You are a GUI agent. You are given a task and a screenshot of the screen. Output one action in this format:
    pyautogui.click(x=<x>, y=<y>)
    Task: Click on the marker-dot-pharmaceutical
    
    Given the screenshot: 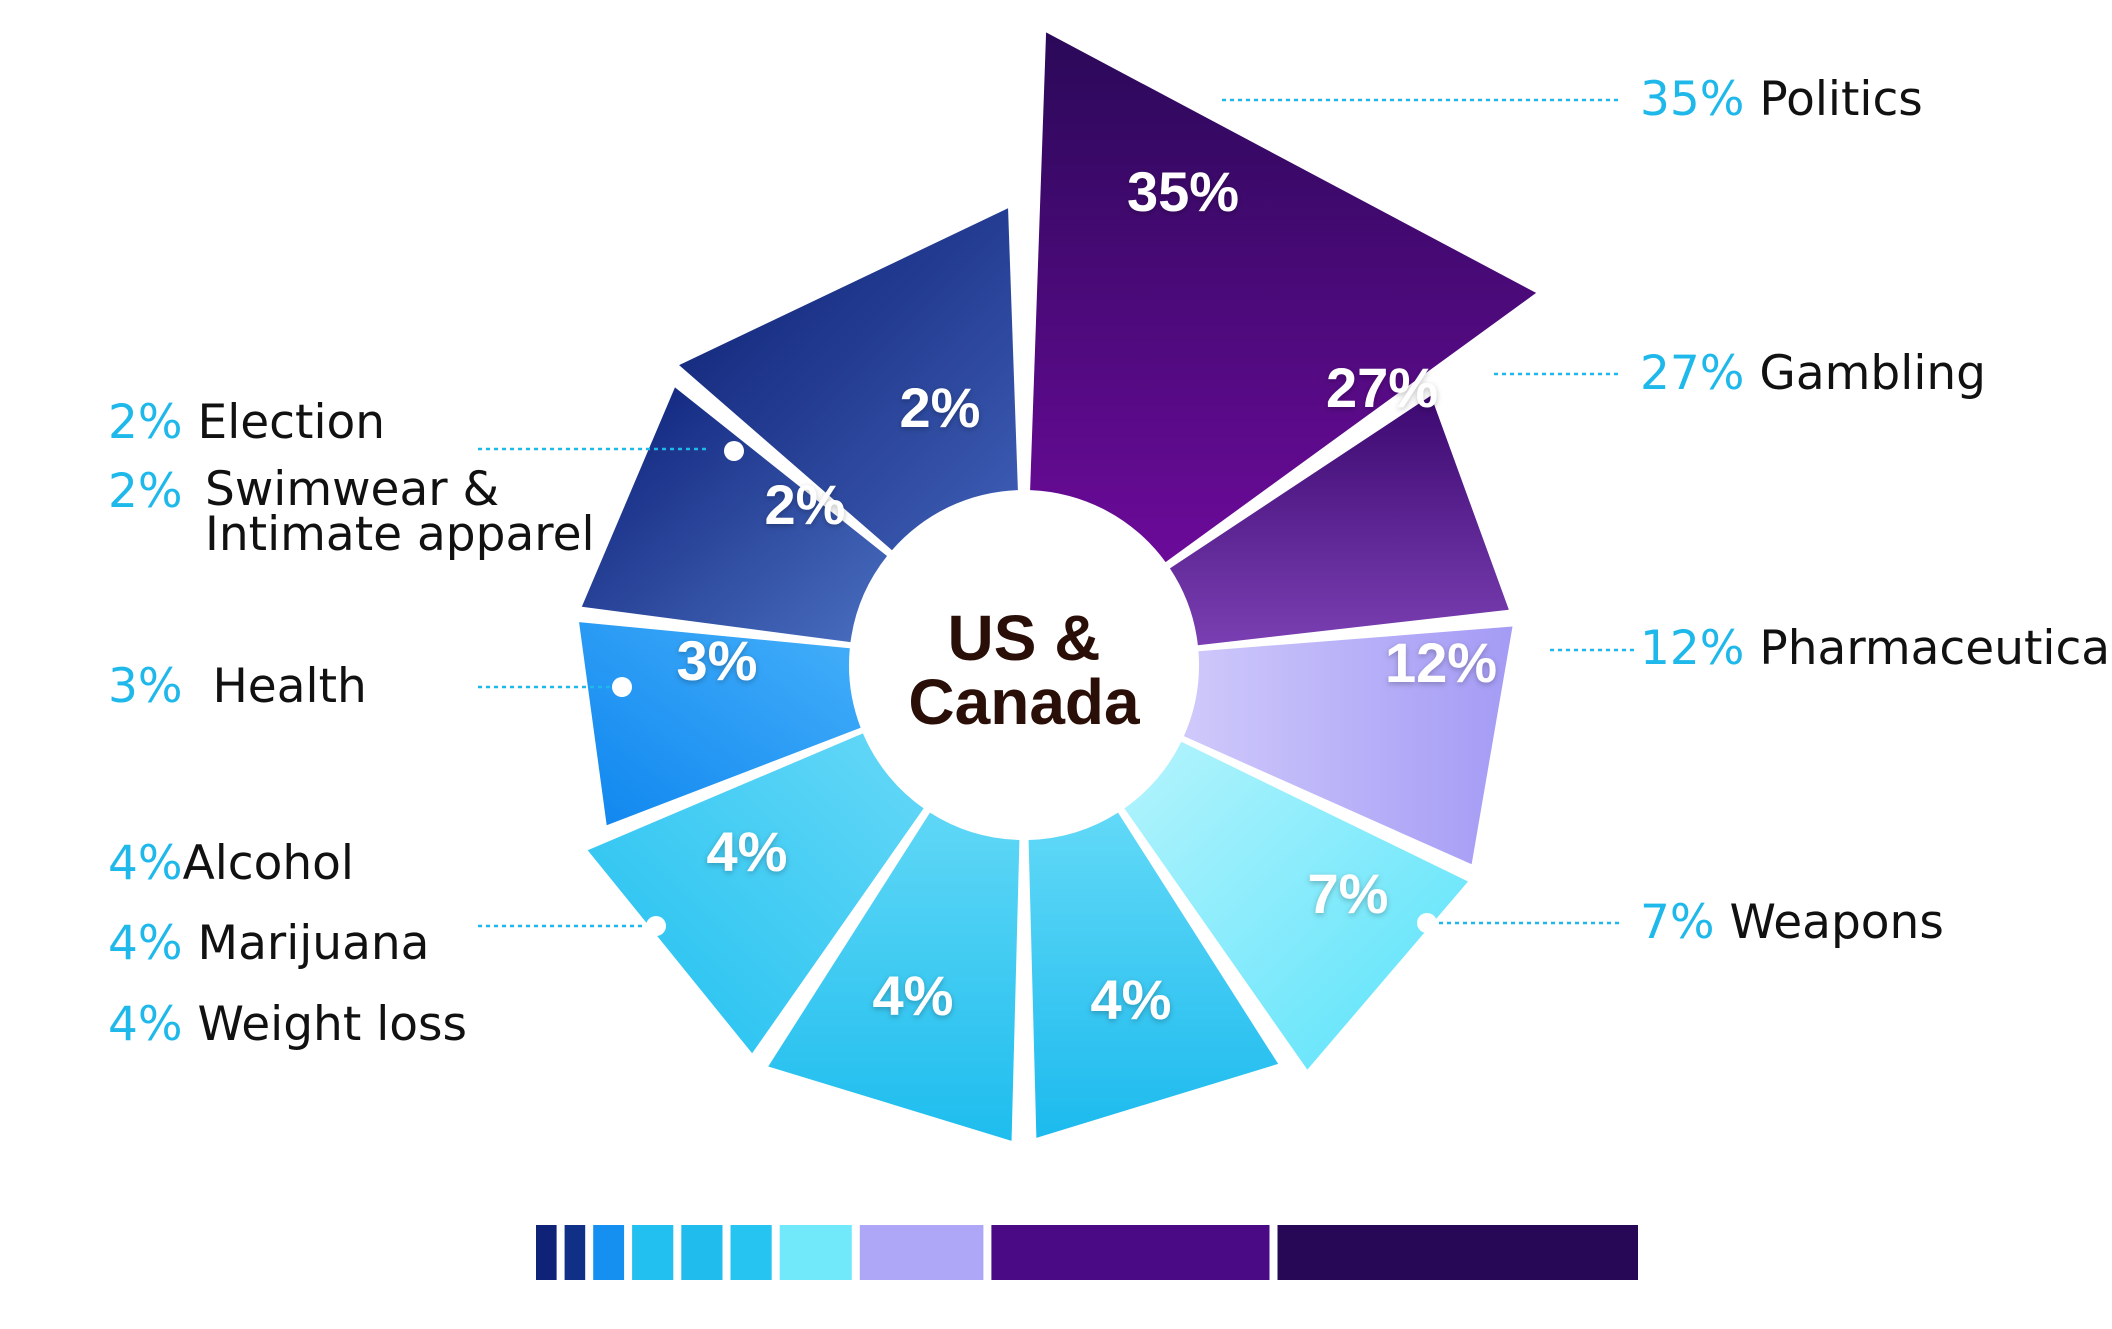 What is the action you would take?
    pyautogui.click(x=1538, y=650)
    